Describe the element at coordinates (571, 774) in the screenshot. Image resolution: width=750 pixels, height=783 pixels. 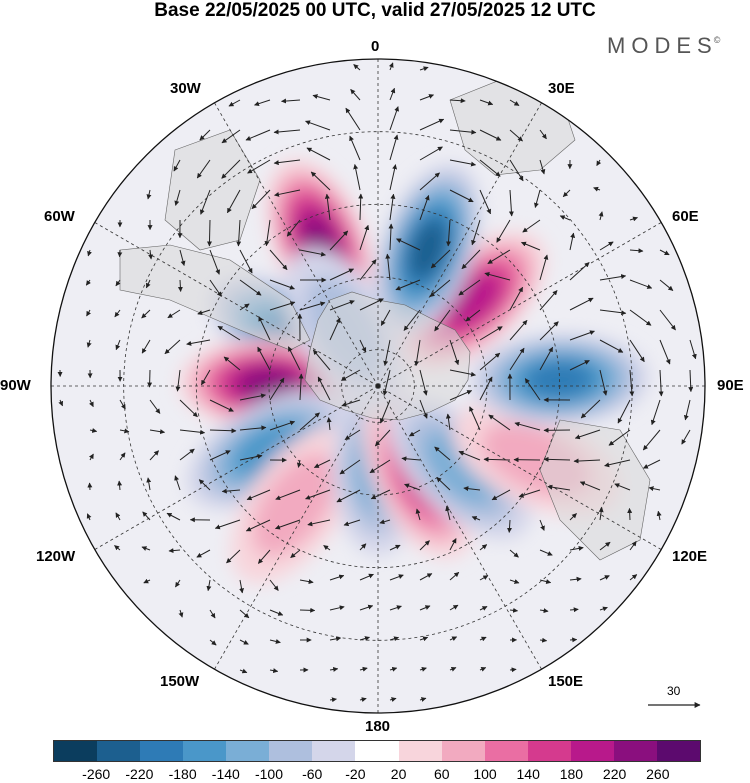
I see `colorbar-tick-label: 180` at that location.